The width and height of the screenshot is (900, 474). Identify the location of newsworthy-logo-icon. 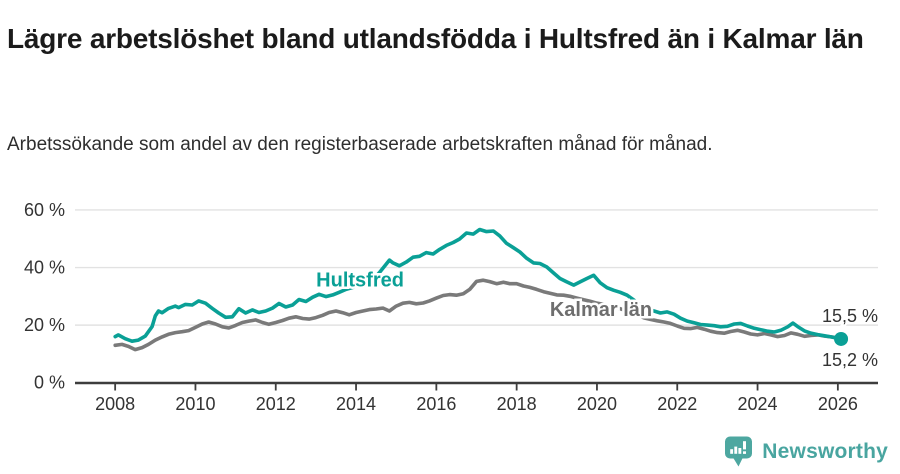
(739, 451).